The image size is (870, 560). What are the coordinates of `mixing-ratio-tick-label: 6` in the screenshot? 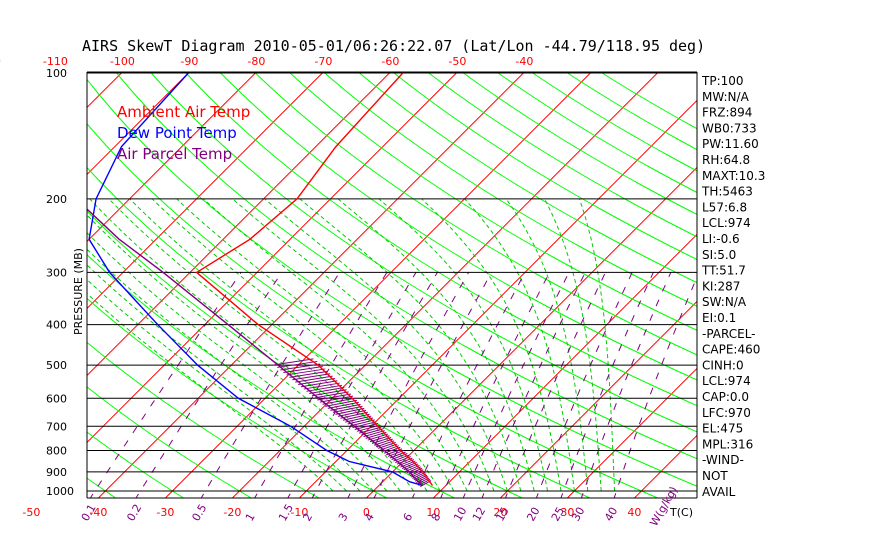 It's located at (408, 517).